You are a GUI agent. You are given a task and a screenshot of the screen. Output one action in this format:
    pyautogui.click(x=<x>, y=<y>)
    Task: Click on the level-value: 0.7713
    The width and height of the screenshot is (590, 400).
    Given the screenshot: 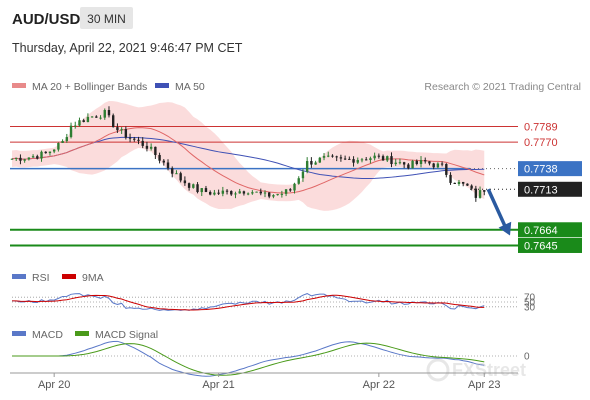 What is the action you would take?
    pyautogui.click(x=541, y=190)
    